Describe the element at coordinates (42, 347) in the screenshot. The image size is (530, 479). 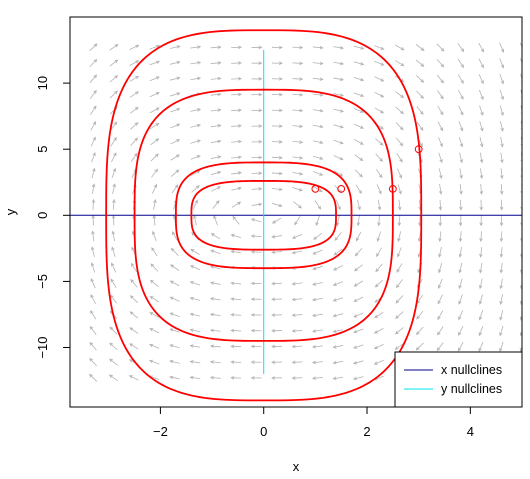
I see `y-tick-label: −10` at that location.